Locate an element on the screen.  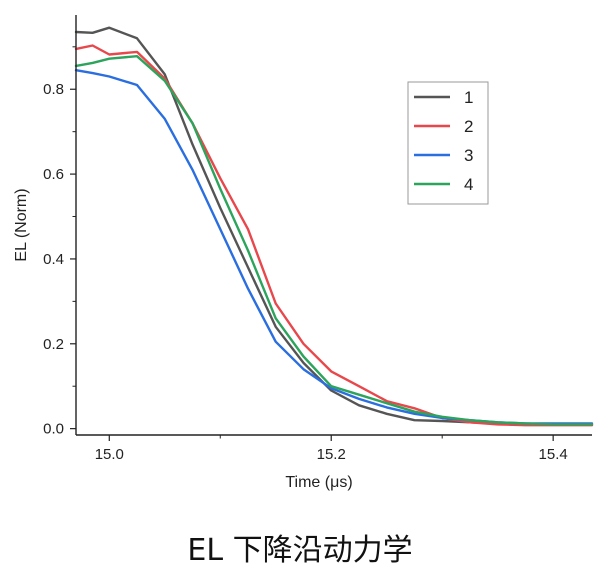
y-tick-label: 0.2 is located at coordinates (53, 344).